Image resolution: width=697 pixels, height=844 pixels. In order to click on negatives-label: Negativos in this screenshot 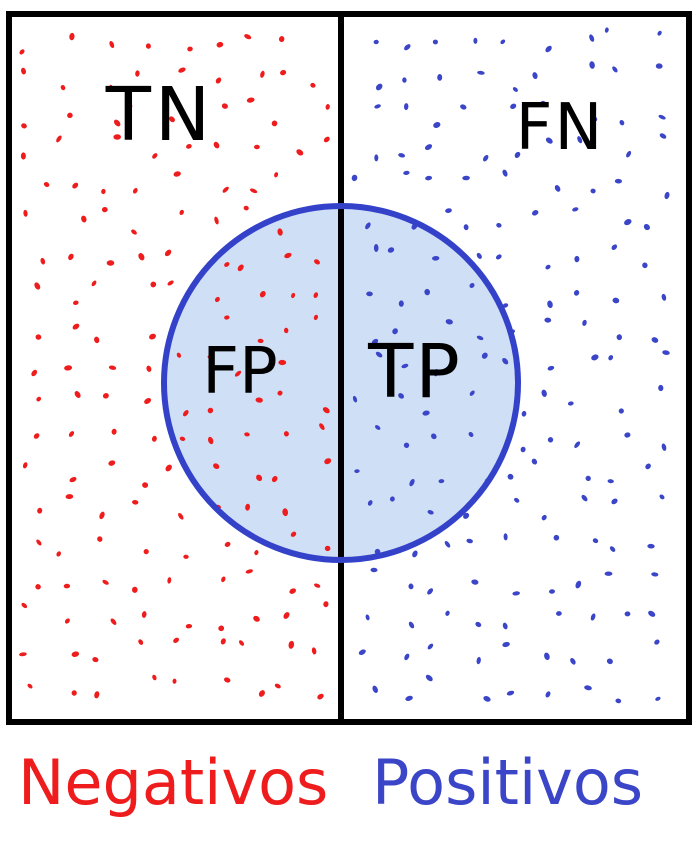, I will do `click(173, 782)`.